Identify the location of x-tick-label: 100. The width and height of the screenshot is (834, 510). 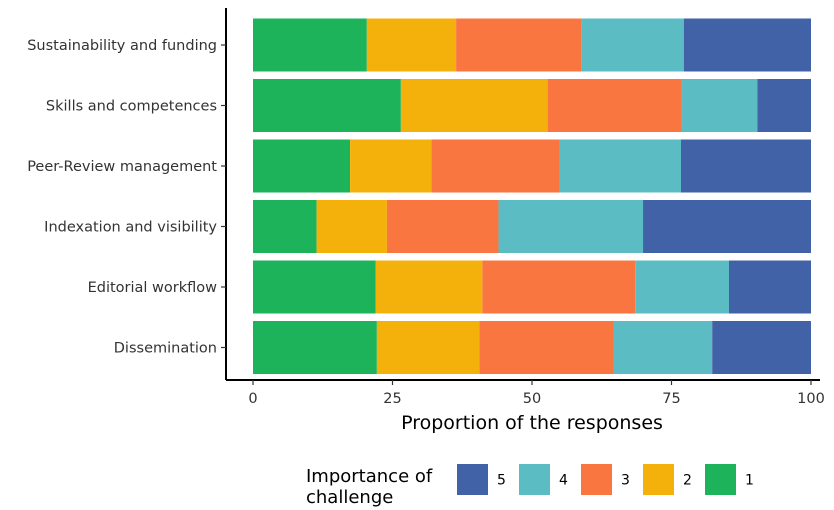
(811, 399).